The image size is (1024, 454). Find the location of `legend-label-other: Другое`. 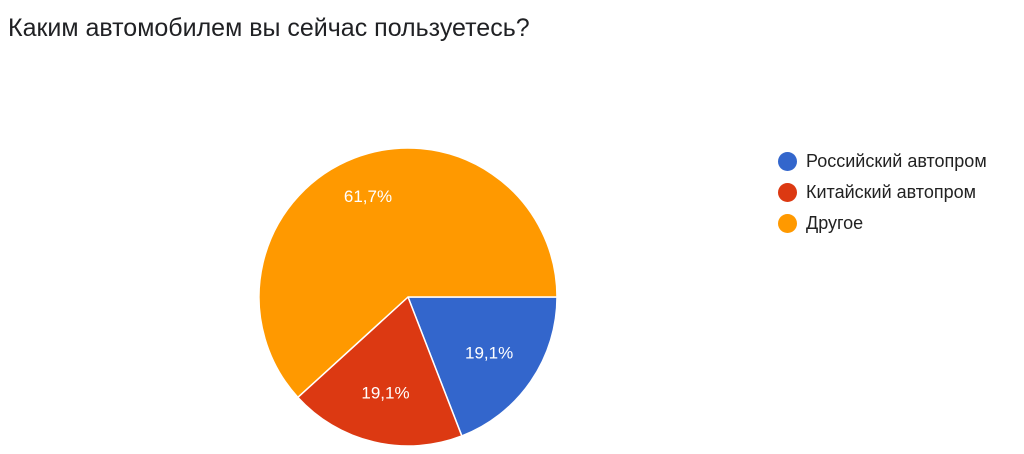

legend-label-other: Другое is located at coordinates (835, 223).